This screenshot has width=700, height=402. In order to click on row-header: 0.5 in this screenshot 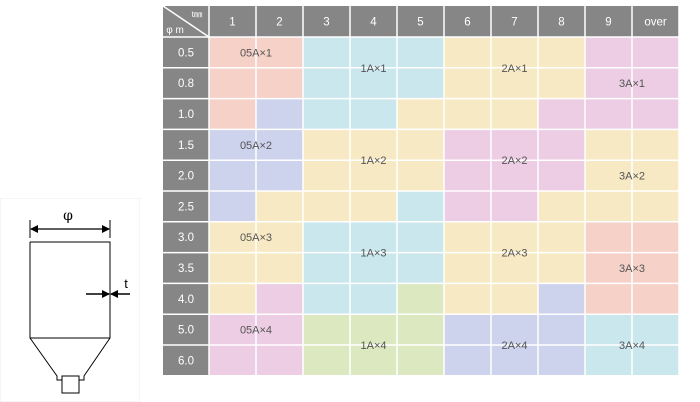, I will do `click(186, 53)`.